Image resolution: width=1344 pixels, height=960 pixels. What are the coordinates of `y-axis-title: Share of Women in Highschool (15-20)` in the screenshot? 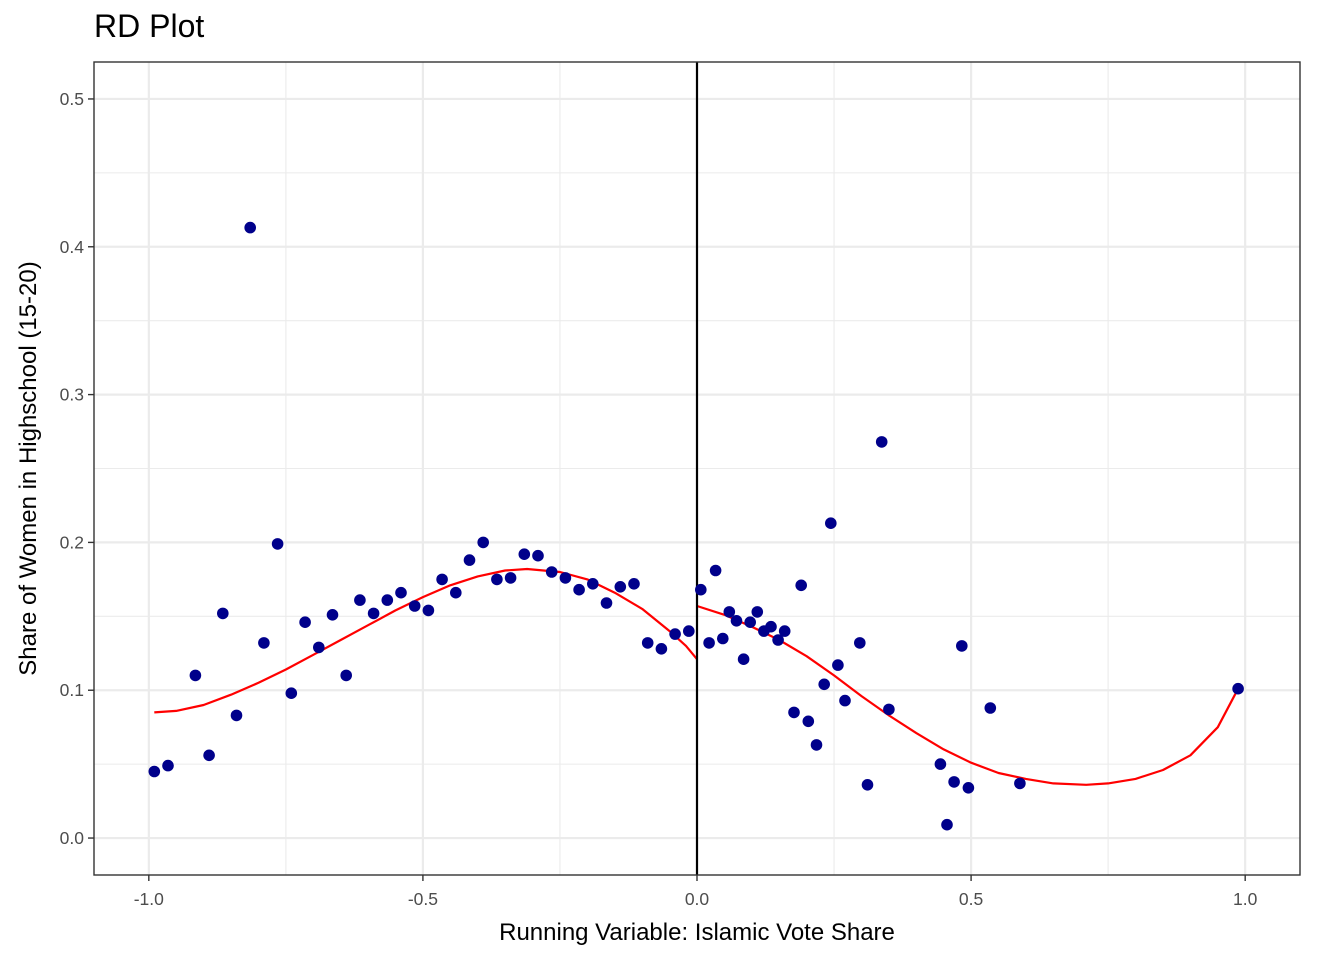 It's located at (28, 468).